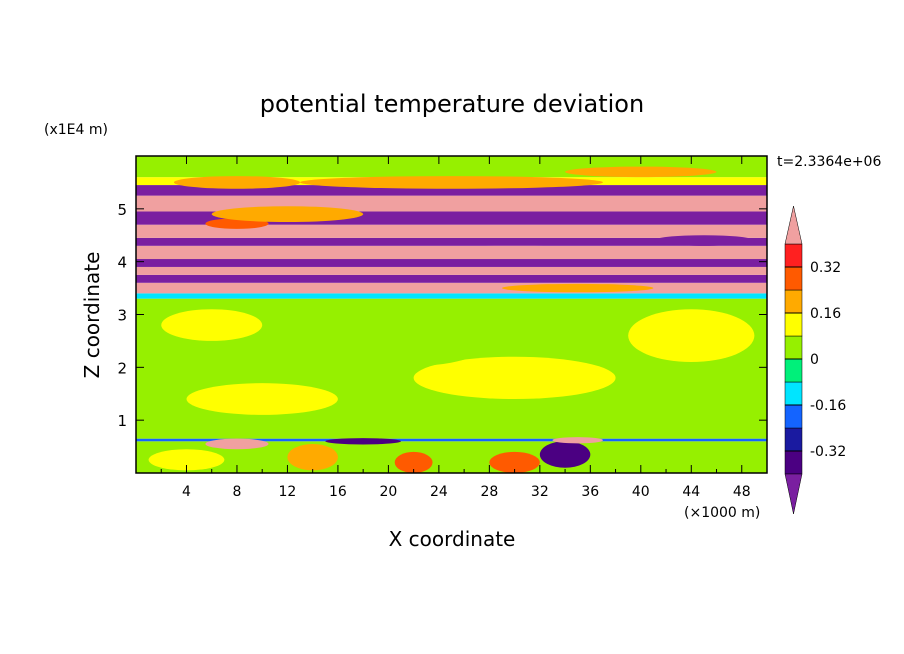 The height and width of the screenshot is (654, 904). I want to click on colorbar-arrow-top, so click(793, 225).